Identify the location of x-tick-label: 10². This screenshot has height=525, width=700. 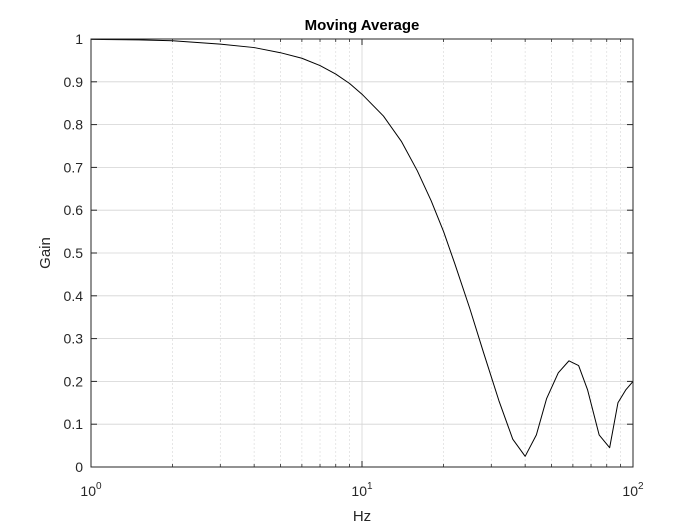
(633, 490).